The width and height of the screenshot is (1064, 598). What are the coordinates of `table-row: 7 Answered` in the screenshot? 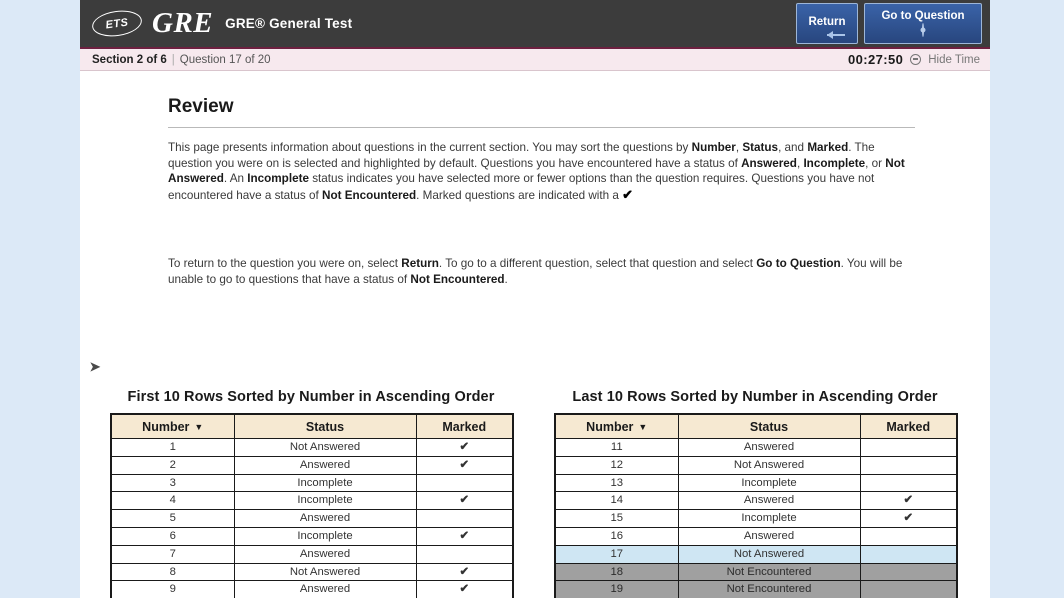 It's located at (312, 554).